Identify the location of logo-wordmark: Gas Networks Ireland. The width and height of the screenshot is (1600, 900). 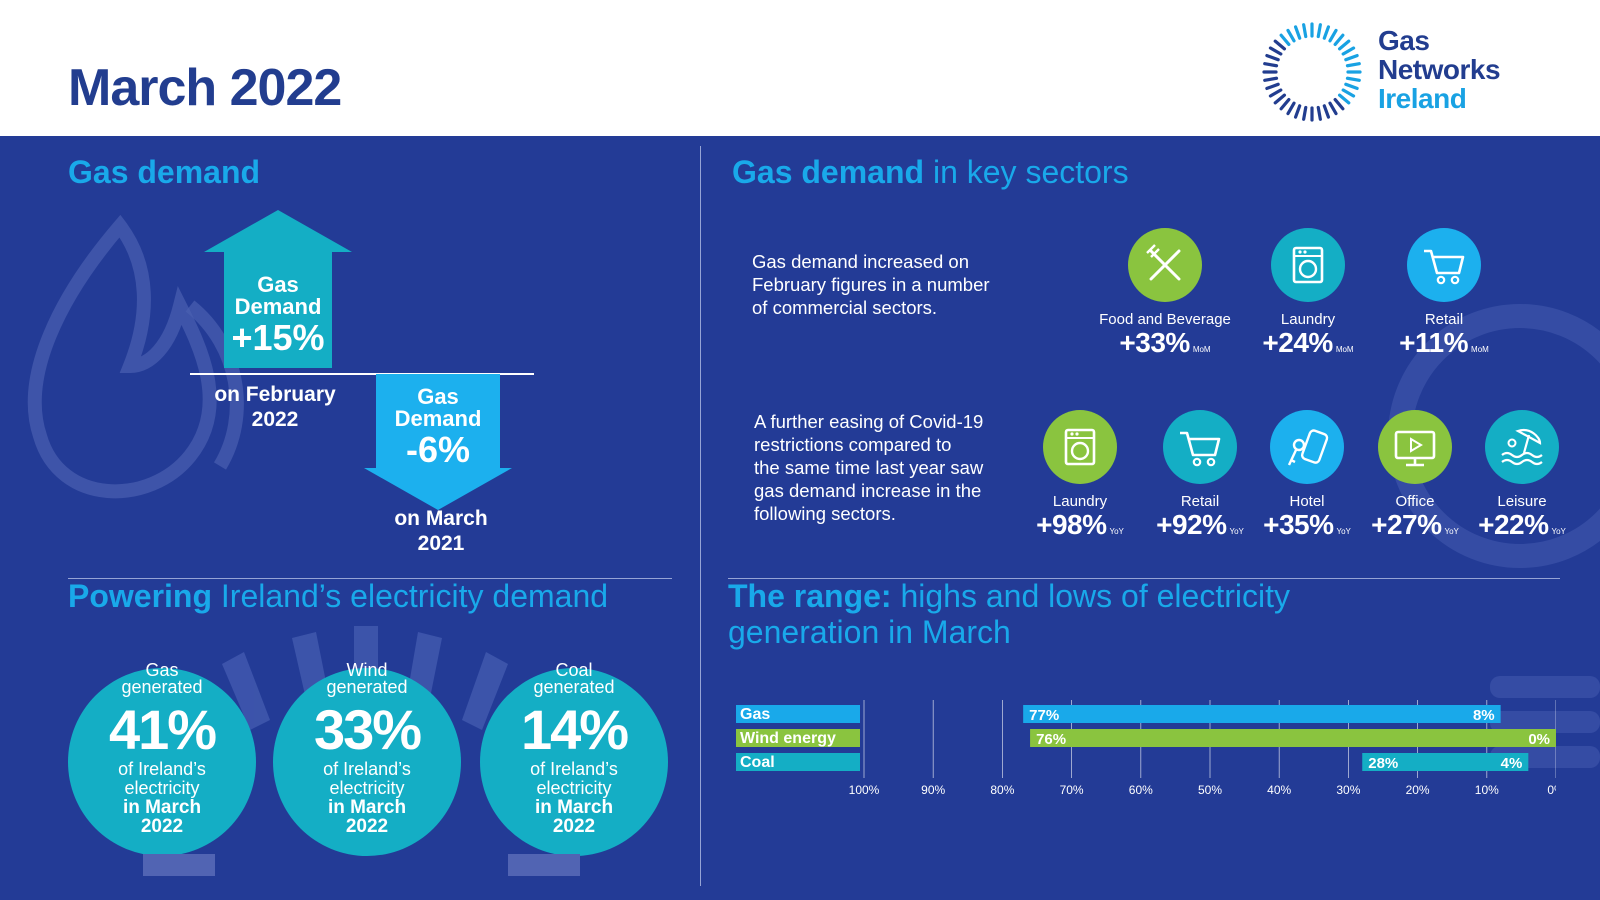
(1439, 69).